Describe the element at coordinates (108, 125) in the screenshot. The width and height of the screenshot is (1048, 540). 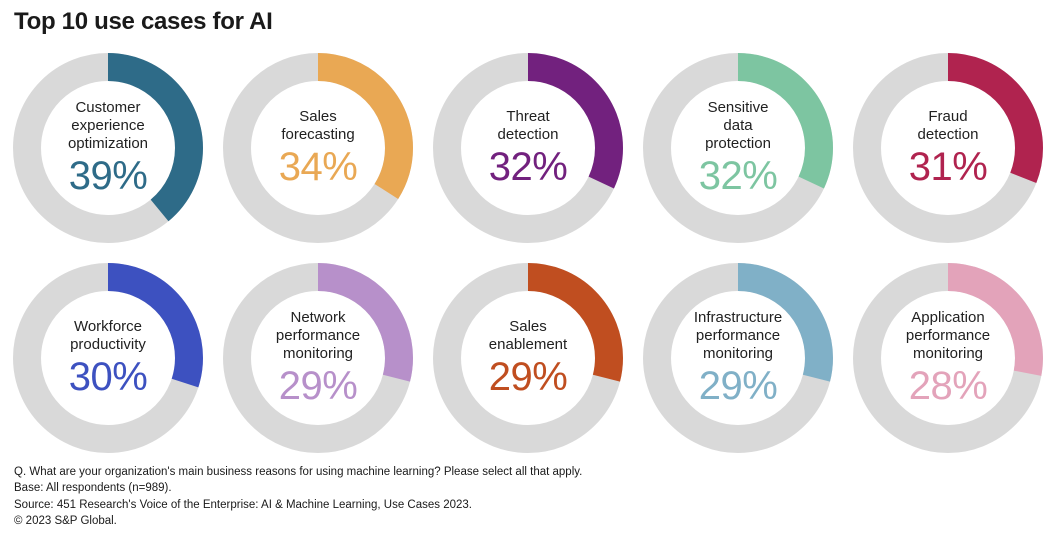
I see `donut-label: Customer experience optimization` at that location.